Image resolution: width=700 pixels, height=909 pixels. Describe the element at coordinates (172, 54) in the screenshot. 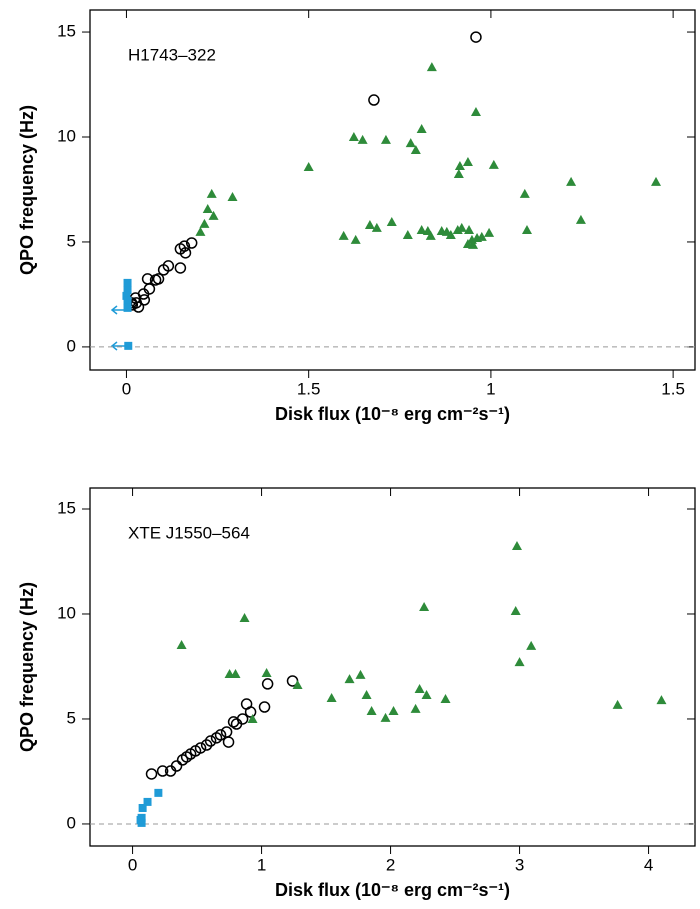

I see `panel-label: H1743–322` at that location.